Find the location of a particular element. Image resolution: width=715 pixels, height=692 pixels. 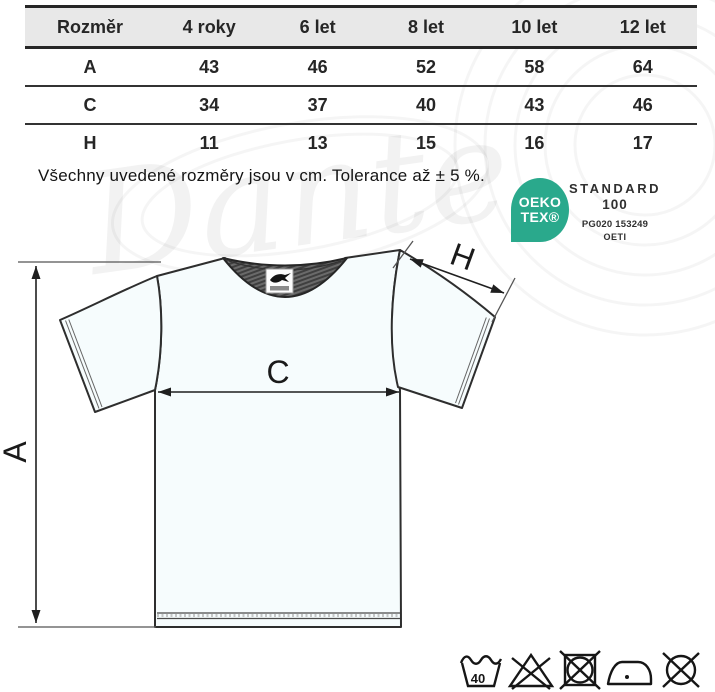

care-symbols-row: 40 is located at coordinates (581, 670).